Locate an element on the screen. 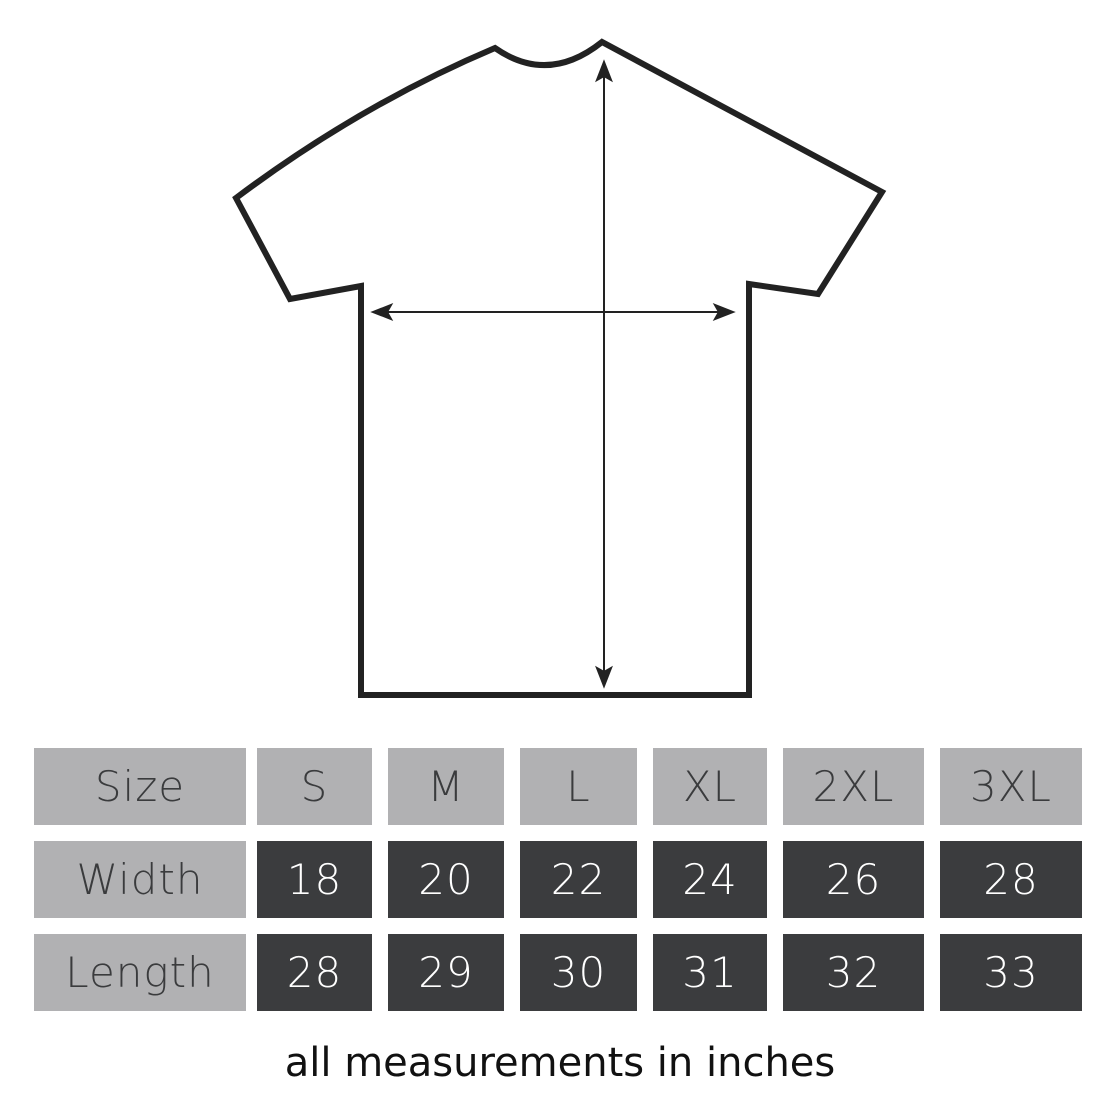 The height and width of the screenshot is (1120, 1120). table-value-cell: 32 is located at coordinates (853, 972).